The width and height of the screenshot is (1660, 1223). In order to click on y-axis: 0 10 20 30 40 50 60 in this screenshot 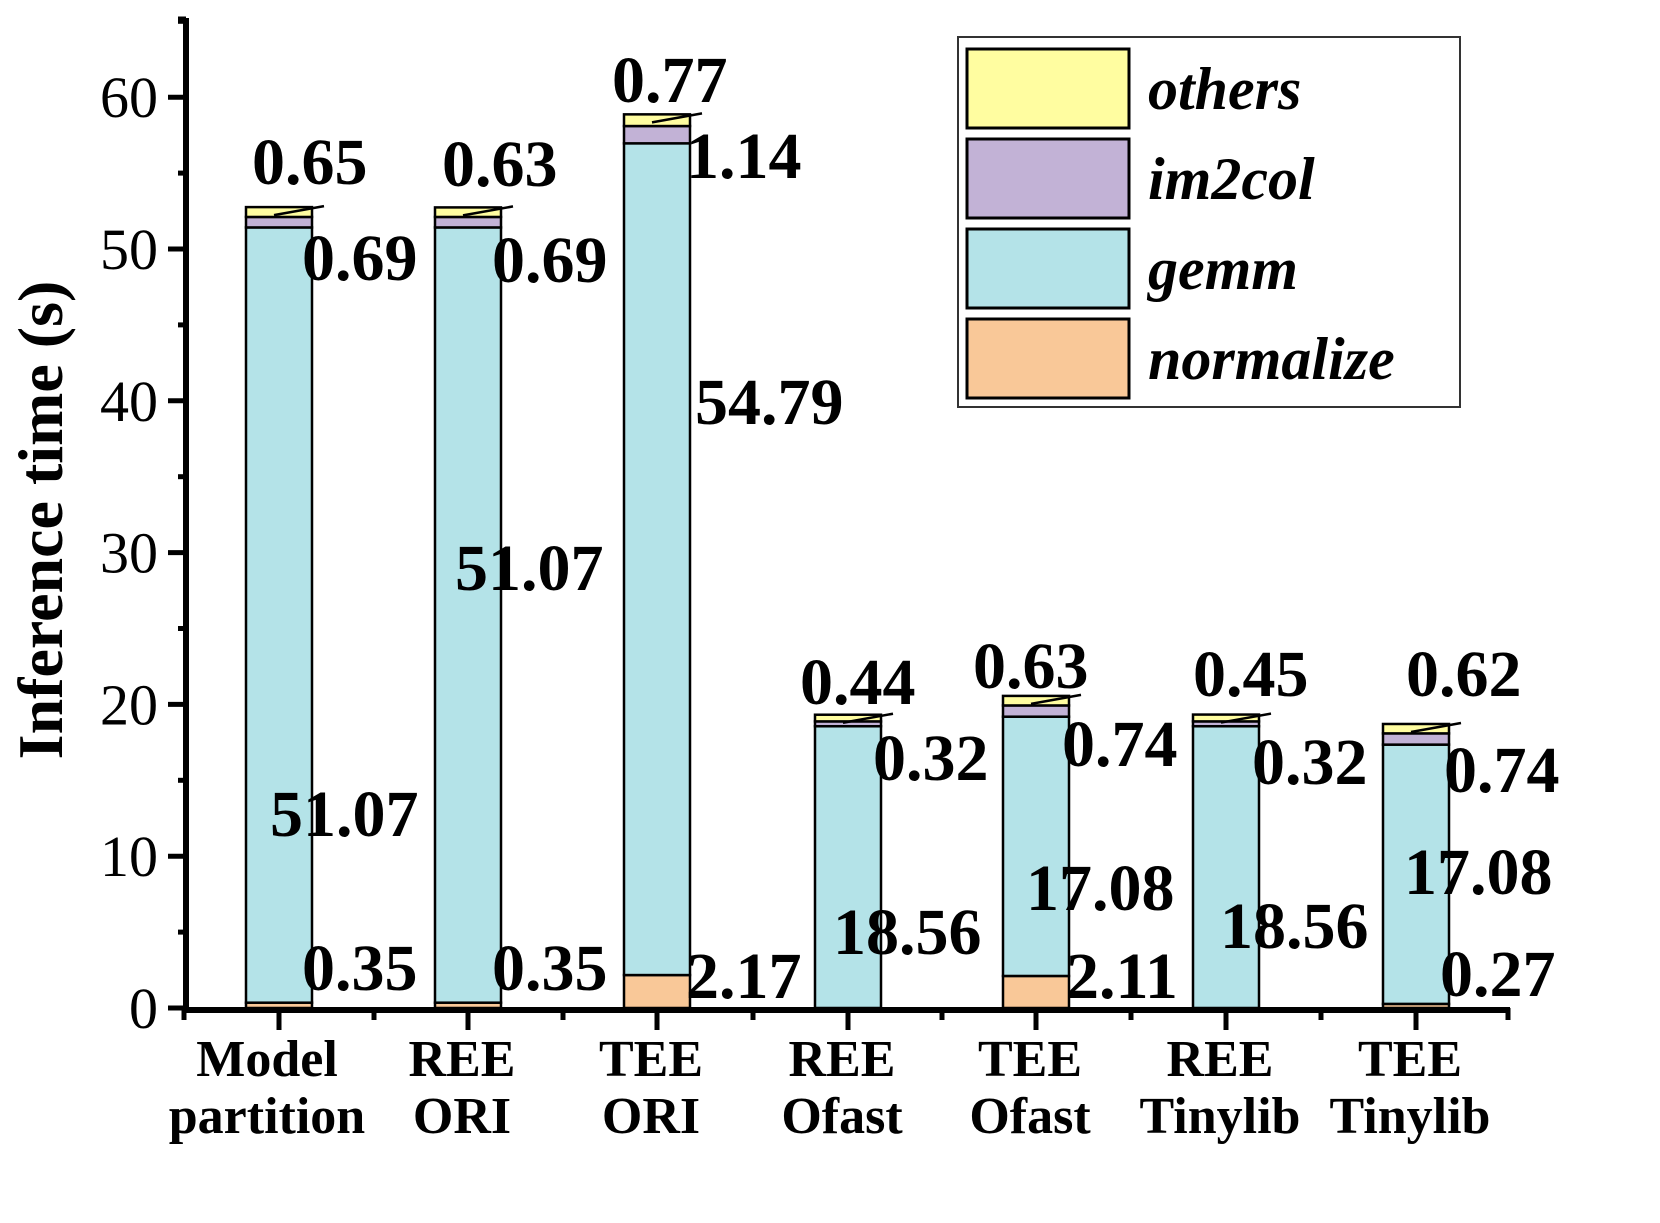, I will do `click(144, 528)`.